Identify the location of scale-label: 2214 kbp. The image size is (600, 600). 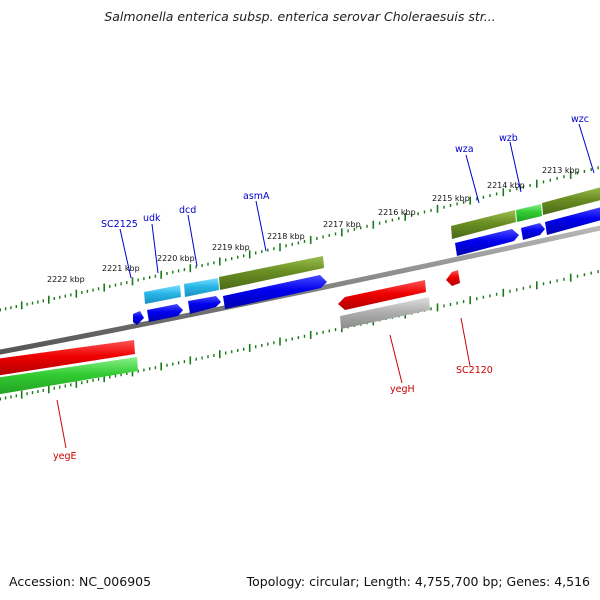
(506, 185).